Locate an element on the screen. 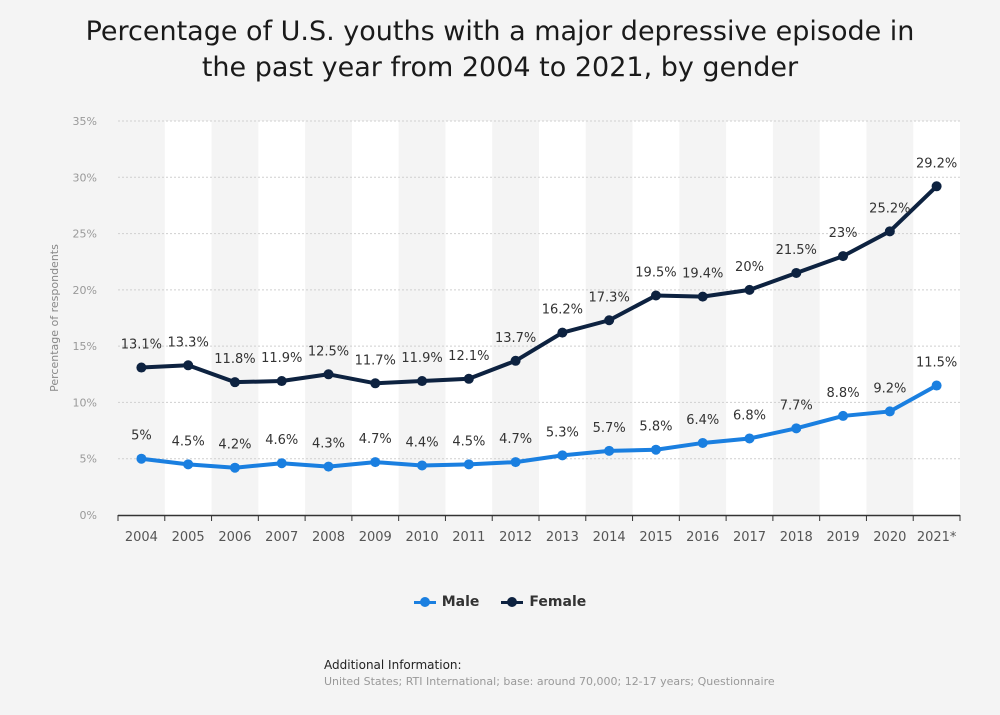 The width and height of the screenshot is (1000, 715). x-tick-label: 2013 is located at coordinates (562, 537).